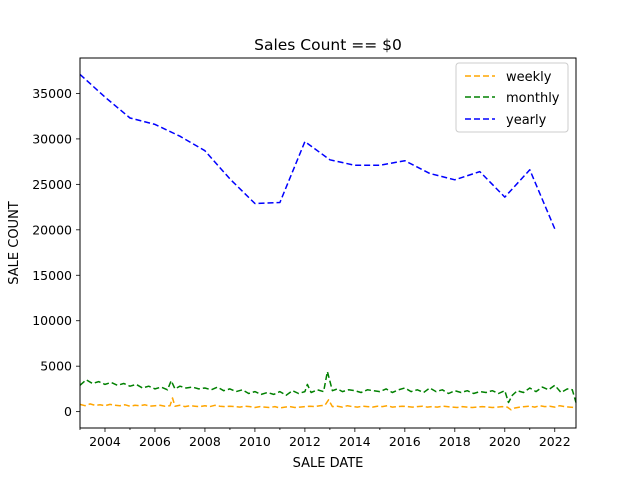 The width and height of the screenshot is (640, 480). I want to click on x-axis-ticks: 2004 2006 2008 2010 2012 2014 2016 2018 2020 2022, so click(325, 438).